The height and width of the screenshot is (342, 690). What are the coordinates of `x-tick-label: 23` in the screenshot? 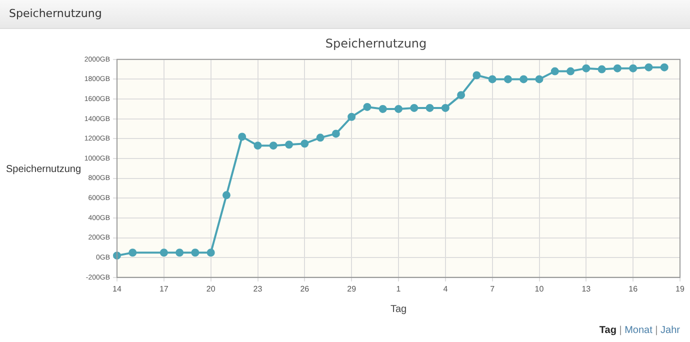 It's located at (258, 289).